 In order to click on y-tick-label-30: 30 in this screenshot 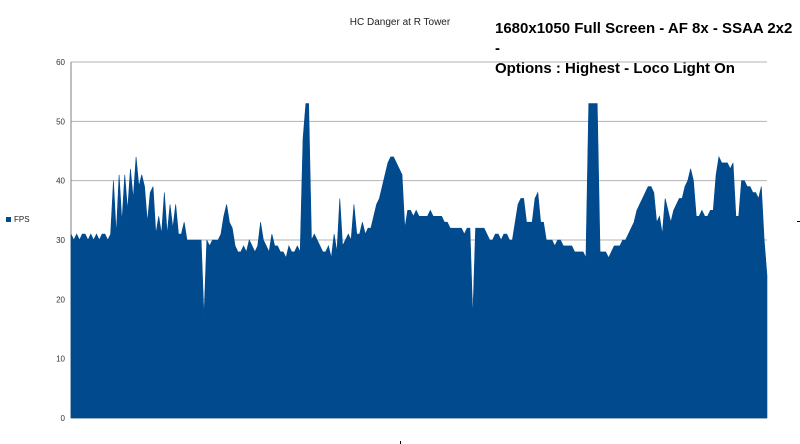, I will do `click(60, 240)`.